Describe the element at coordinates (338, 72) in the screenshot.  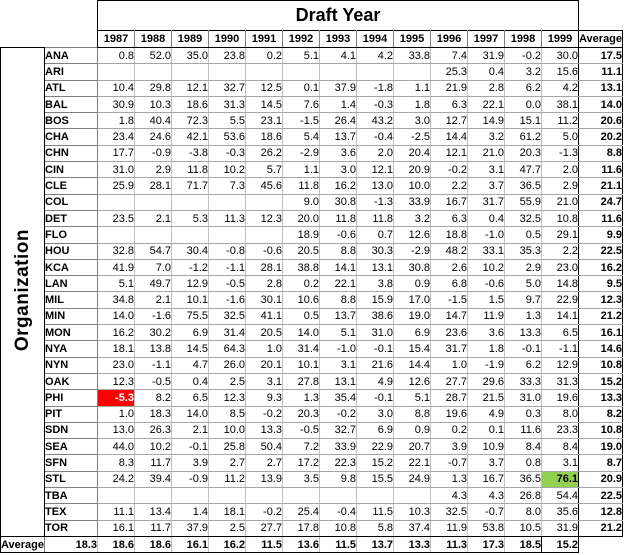
I see `cell-ari-1993` at that location.